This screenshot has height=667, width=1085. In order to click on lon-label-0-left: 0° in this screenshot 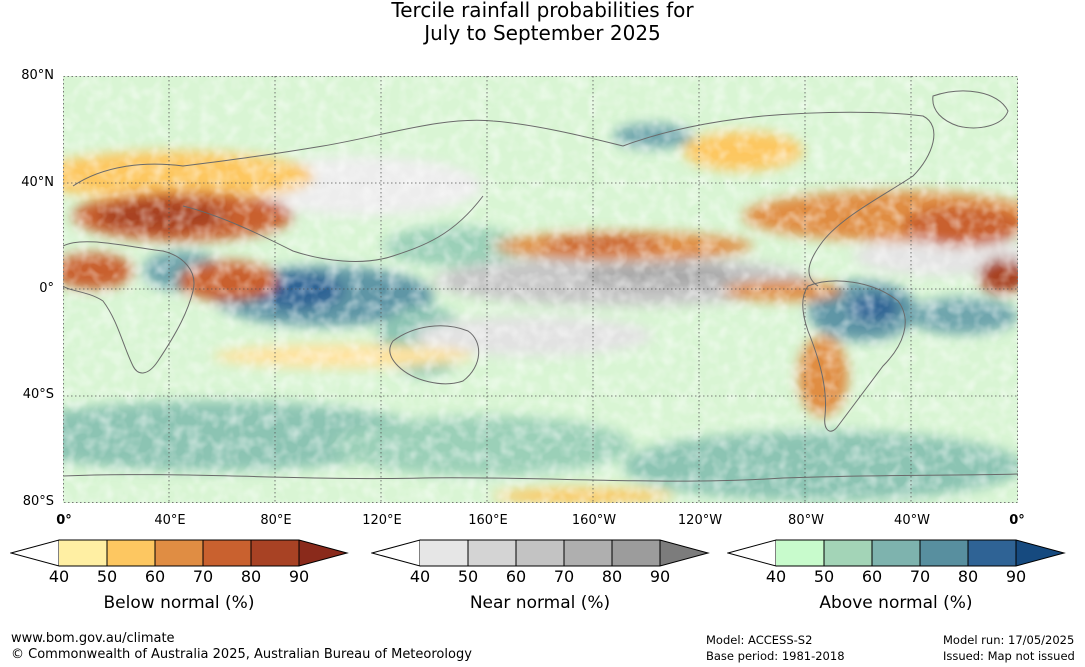, I will do `click(64, 520)`.